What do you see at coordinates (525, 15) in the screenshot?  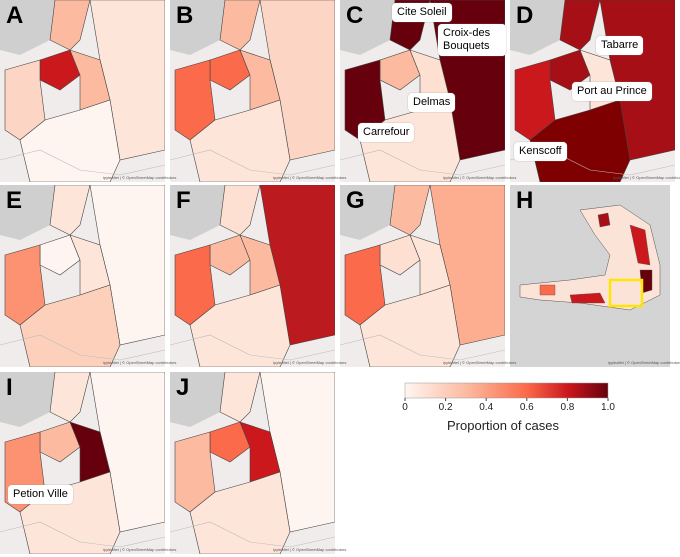 I see `panel-letter: D` at bounding box center [525, 15].